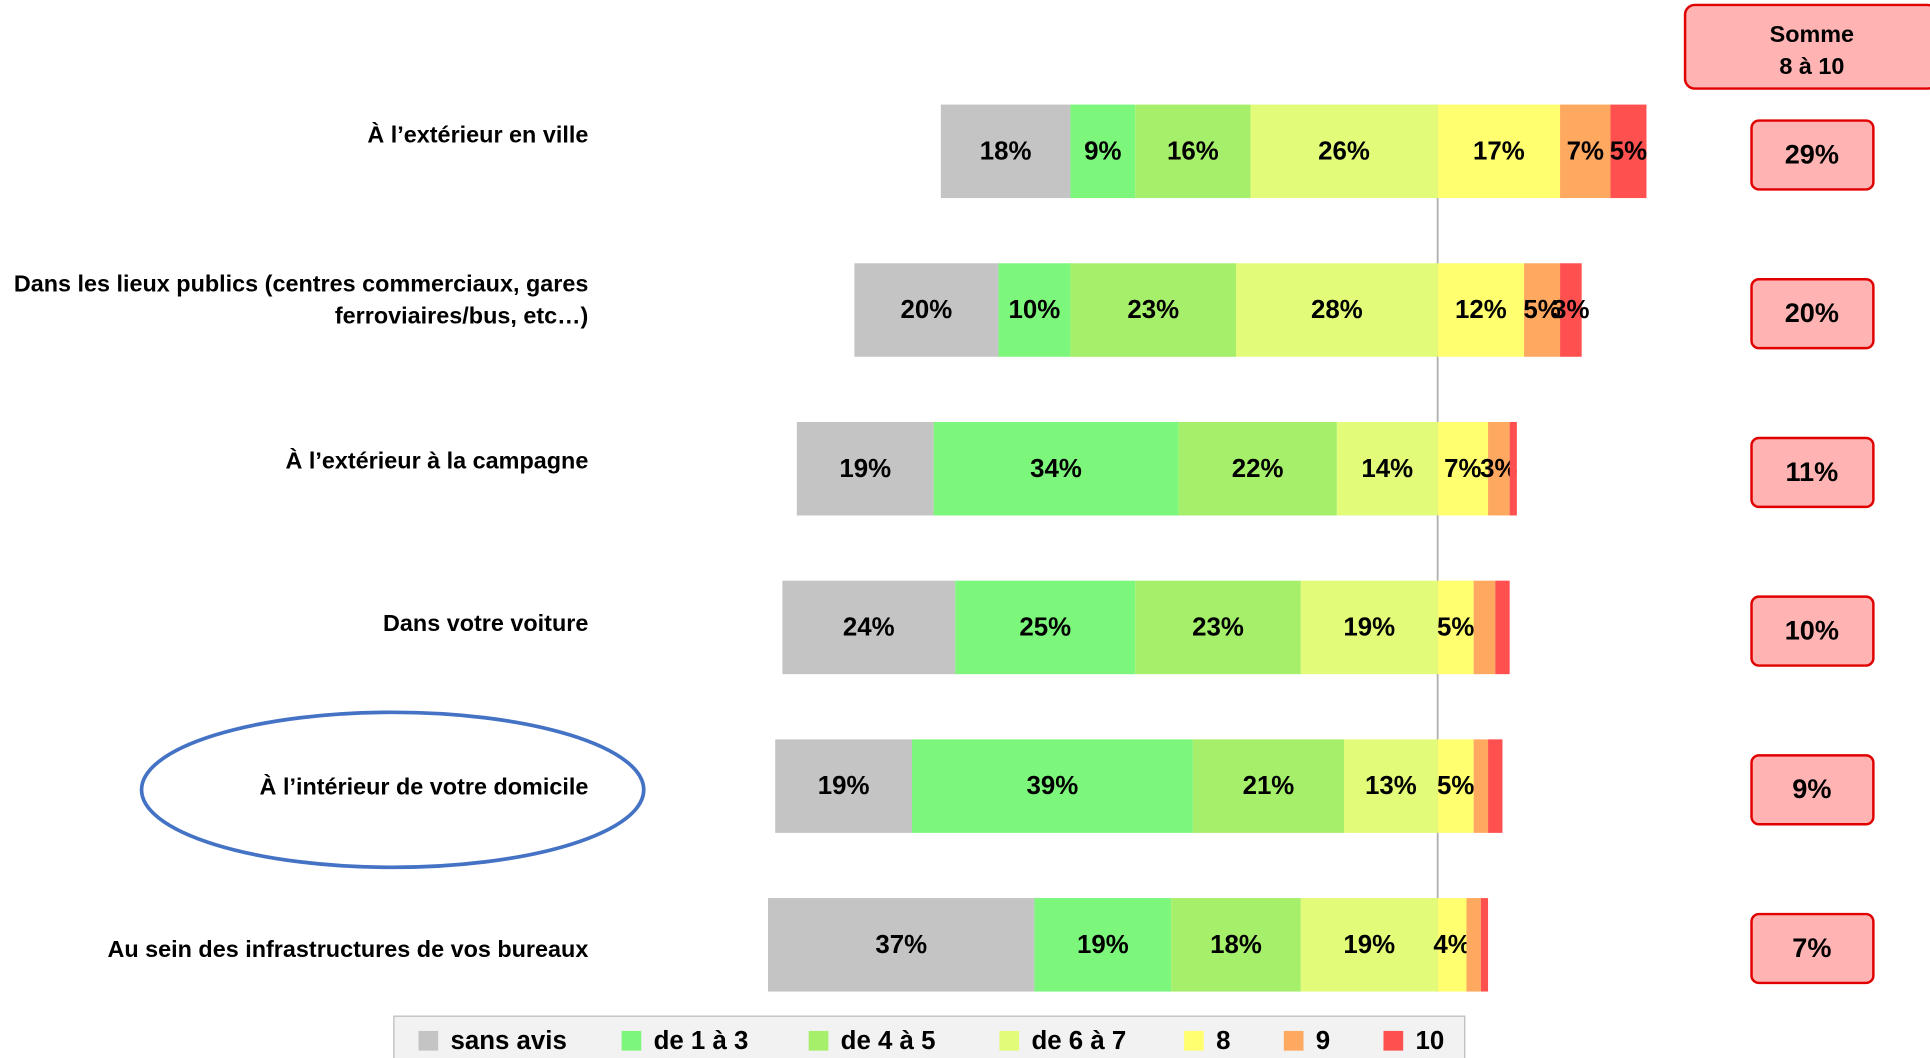  I want to click on sum-label: 10%, so click(1812, 630).